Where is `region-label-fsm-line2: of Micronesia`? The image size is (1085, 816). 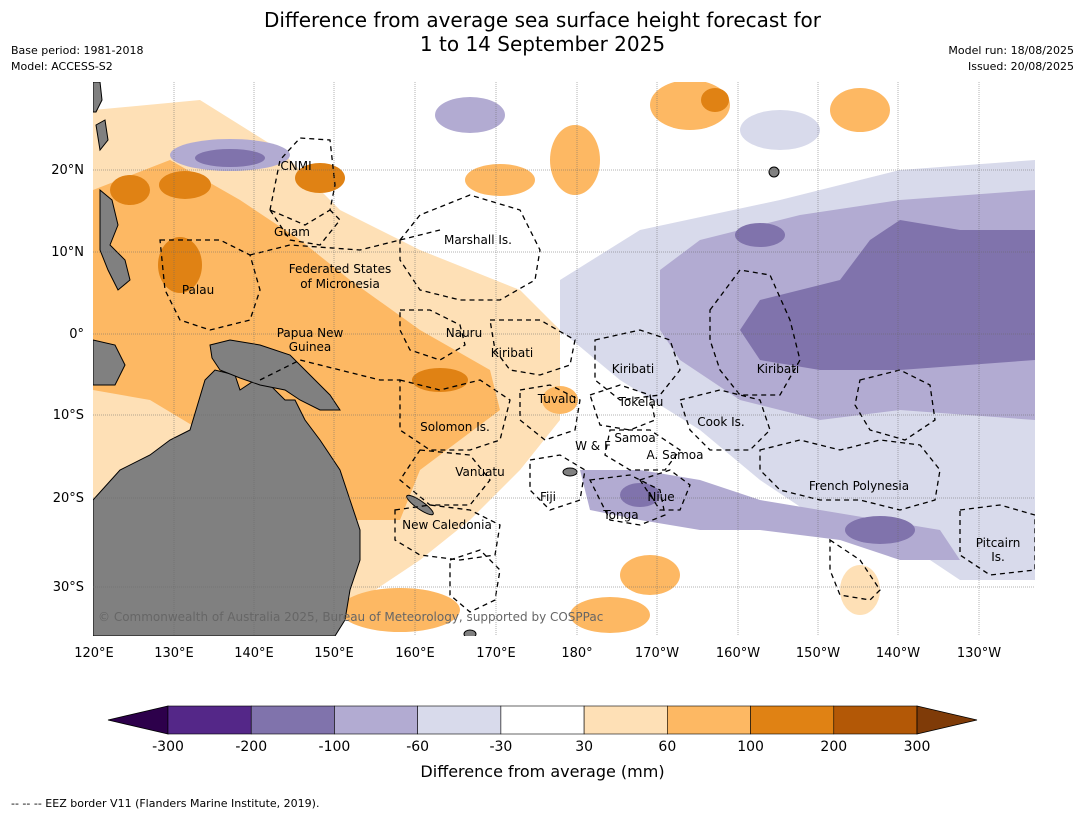 region-label-fsm-line2: of Micronesia is located at coordinates (340, 284).